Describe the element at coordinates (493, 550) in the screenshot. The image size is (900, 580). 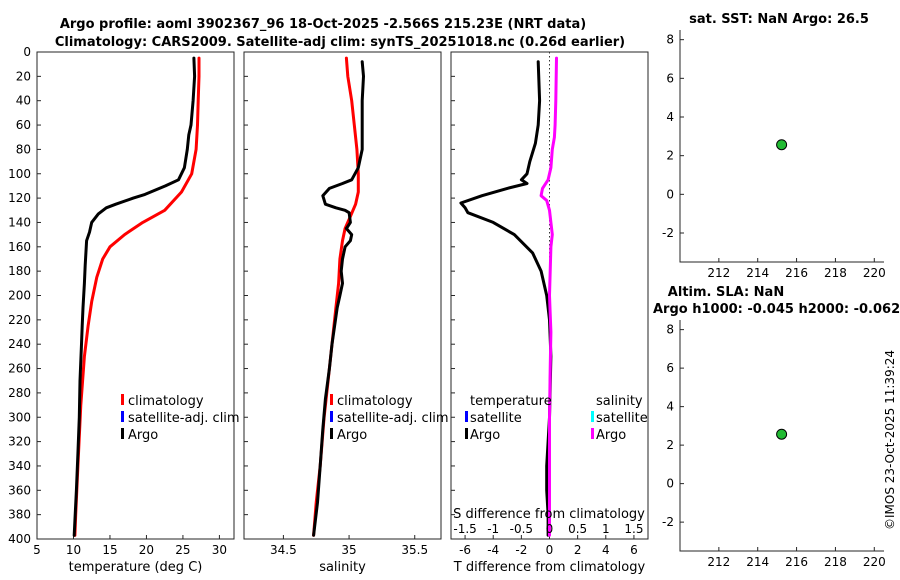
I see `difference-xtick-label: -4` at that location.